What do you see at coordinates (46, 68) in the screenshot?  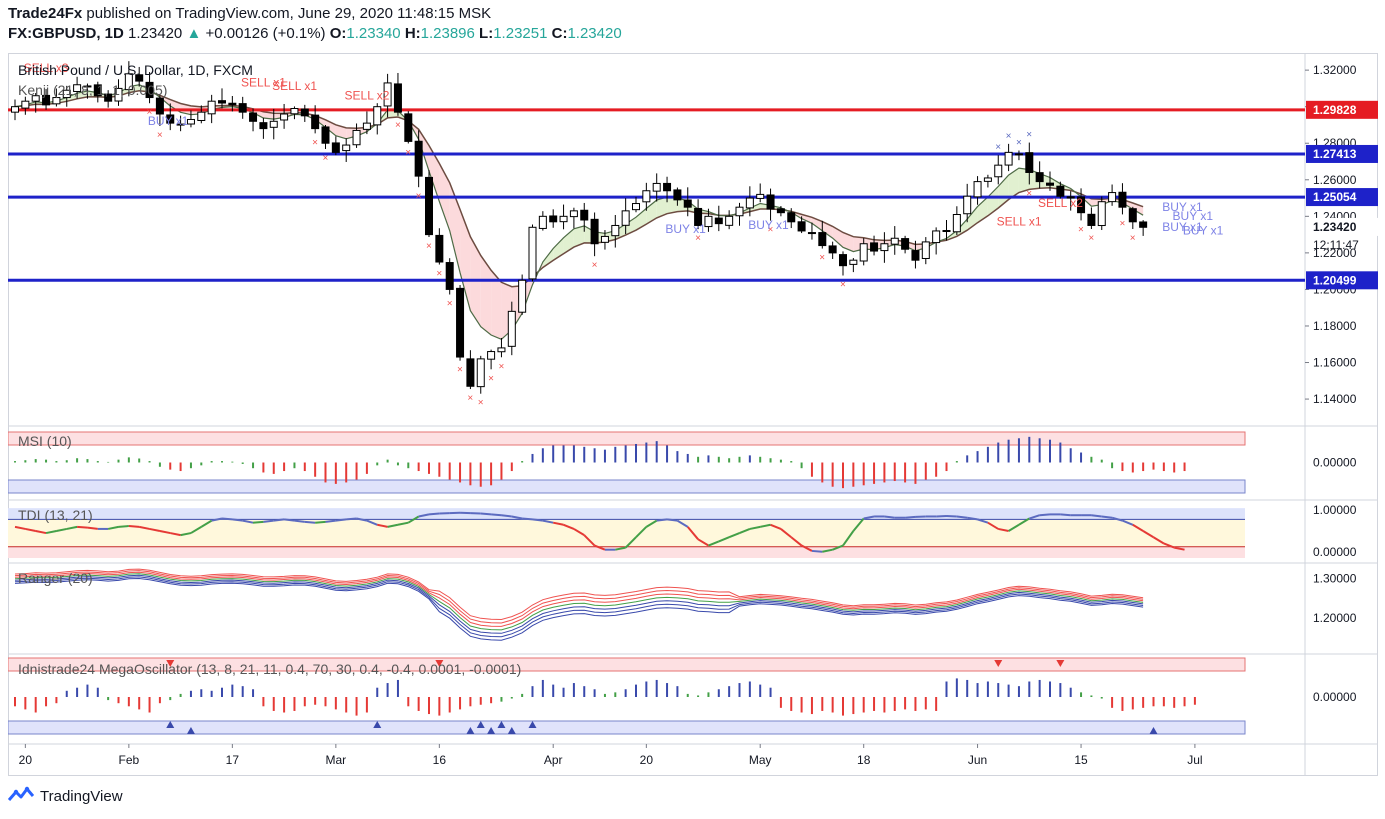 I see `signal-label: SELL x3` at bounding box center [46, 68].